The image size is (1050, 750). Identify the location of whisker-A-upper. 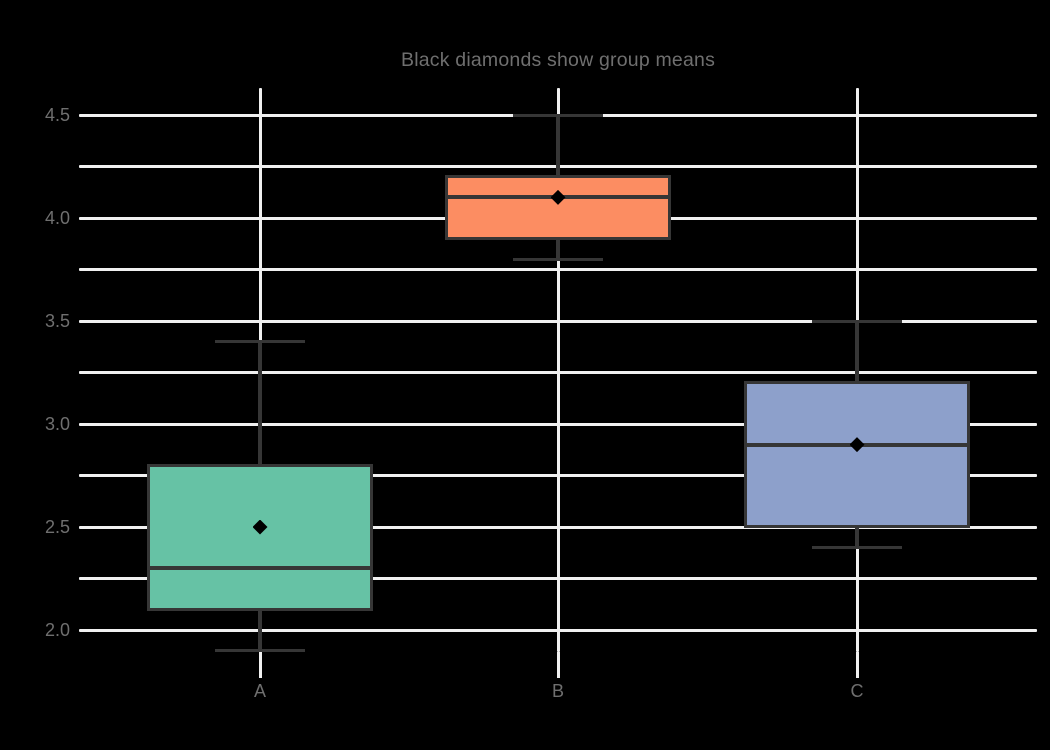
(260, 403).